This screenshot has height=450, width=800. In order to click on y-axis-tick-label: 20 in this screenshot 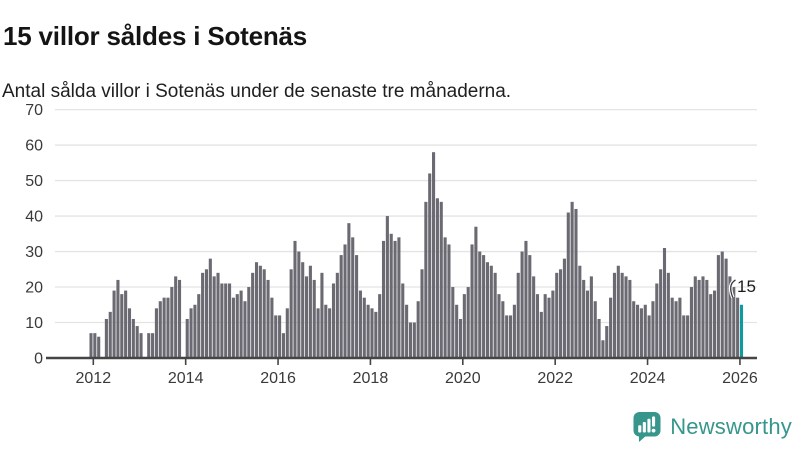, I will do `click(34, 288)`.